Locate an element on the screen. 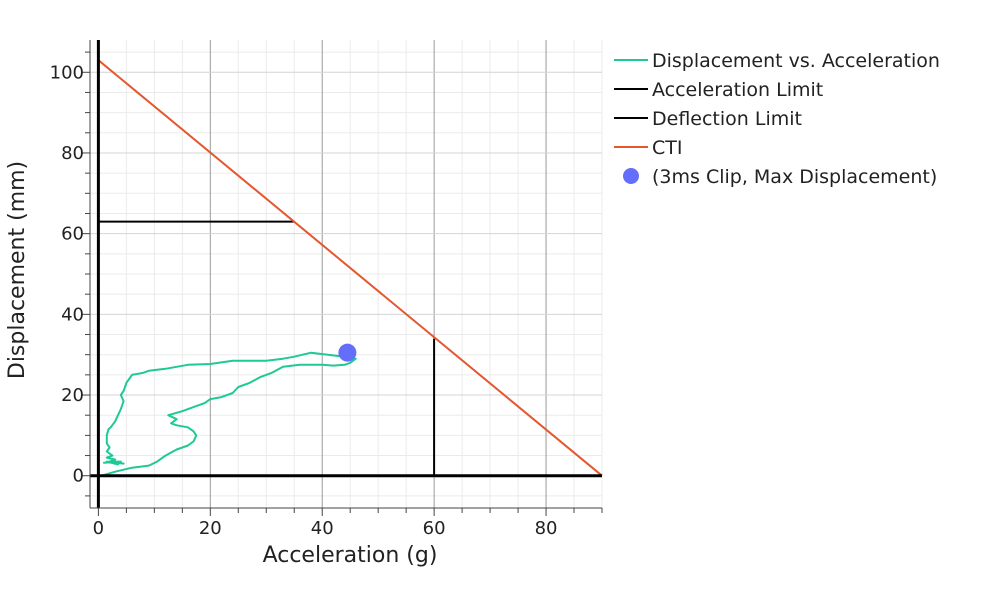  x-axis-label: Acceleration (g) is located at coordinates (350, 555).